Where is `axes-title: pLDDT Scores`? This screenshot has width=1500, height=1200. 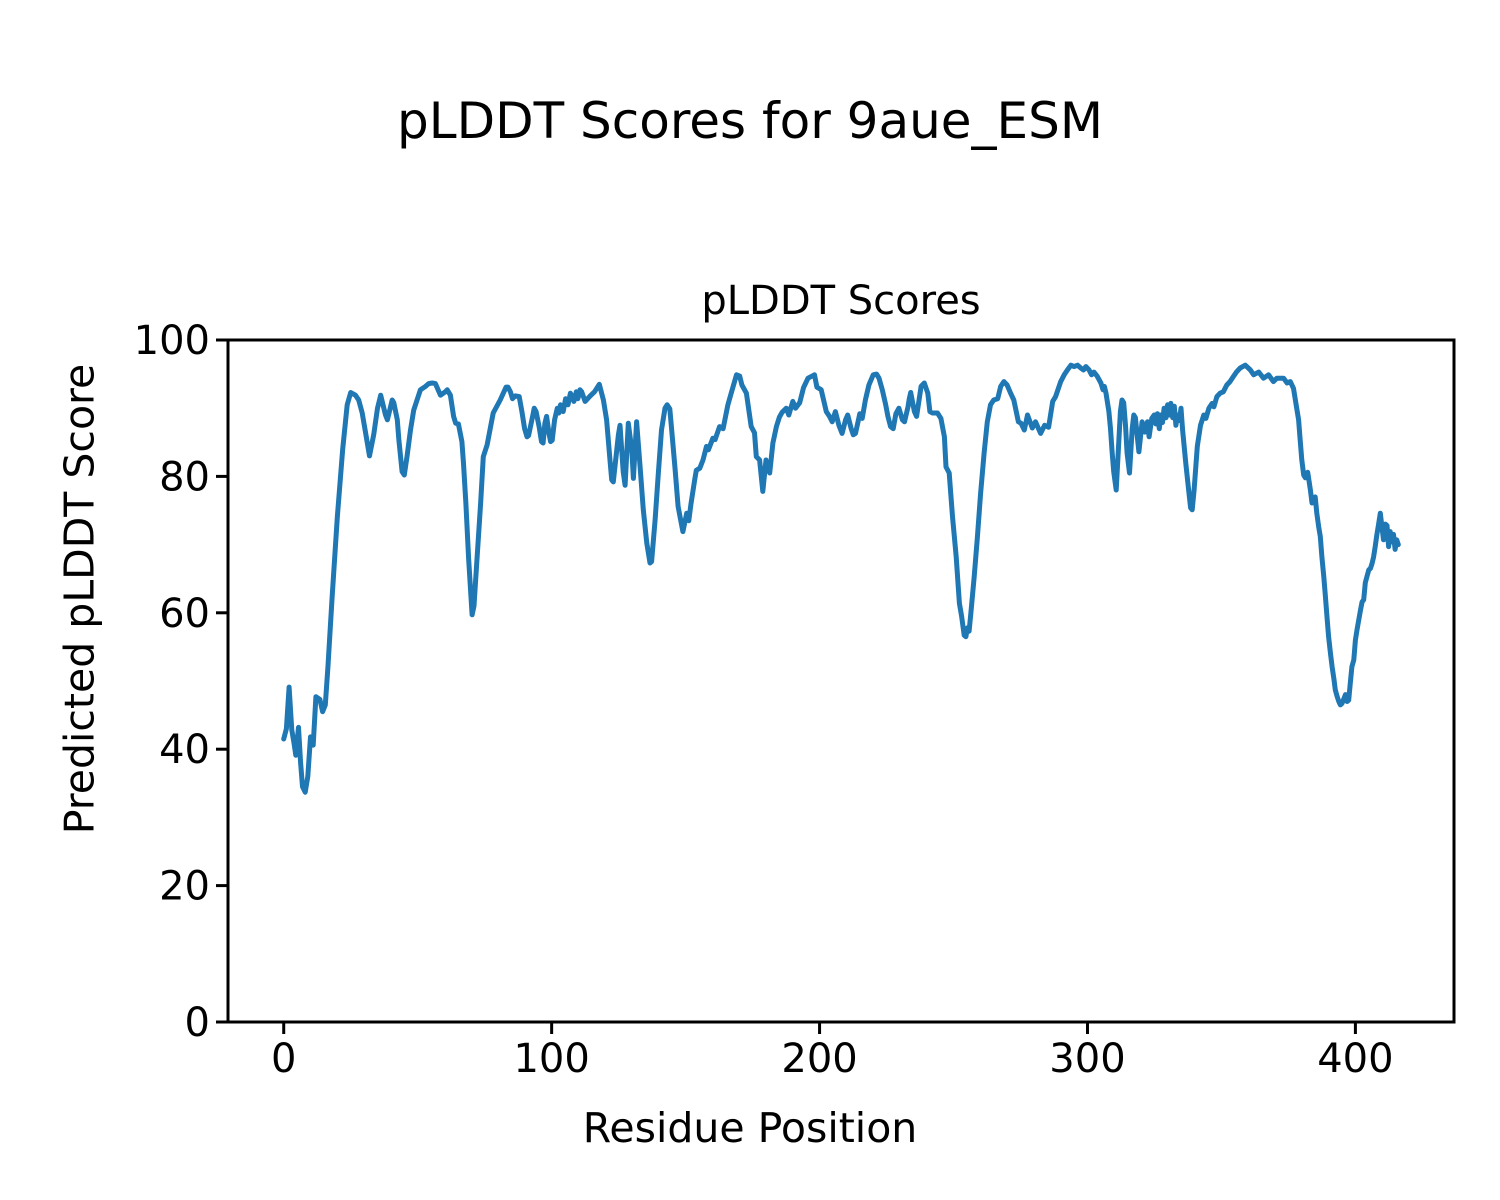
axes-title: pLDDT Scores is located at coordinates (841, 301).